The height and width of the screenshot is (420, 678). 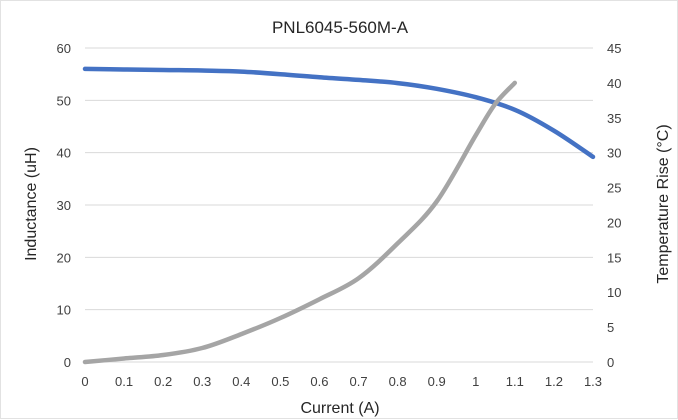 I want to click on y2-tick-label: 30, so click(x=614, y=153).